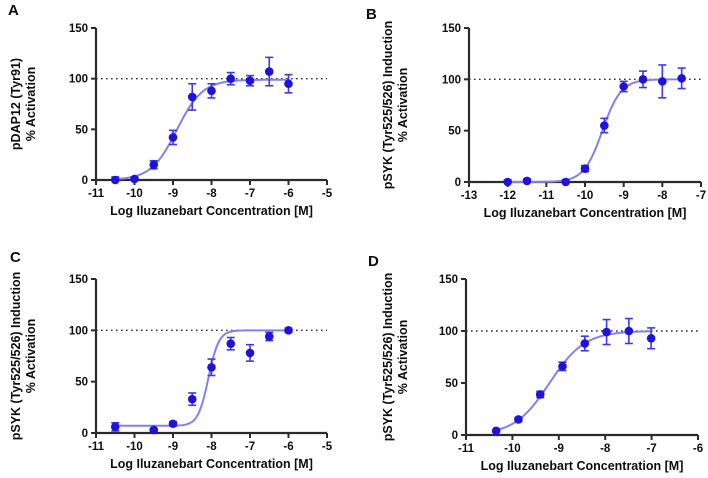 The height and width of the screenshot is (478, 708). I want to click on panel-letter-d: D, so click(373, 261).